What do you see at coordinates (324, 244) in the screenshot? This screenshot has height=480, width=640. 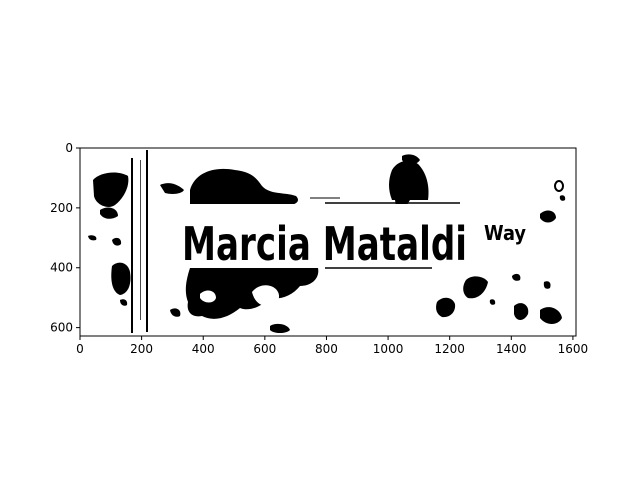 I see `sign-main-text: Marcia Mataldi` at bounding box center [324, 244].